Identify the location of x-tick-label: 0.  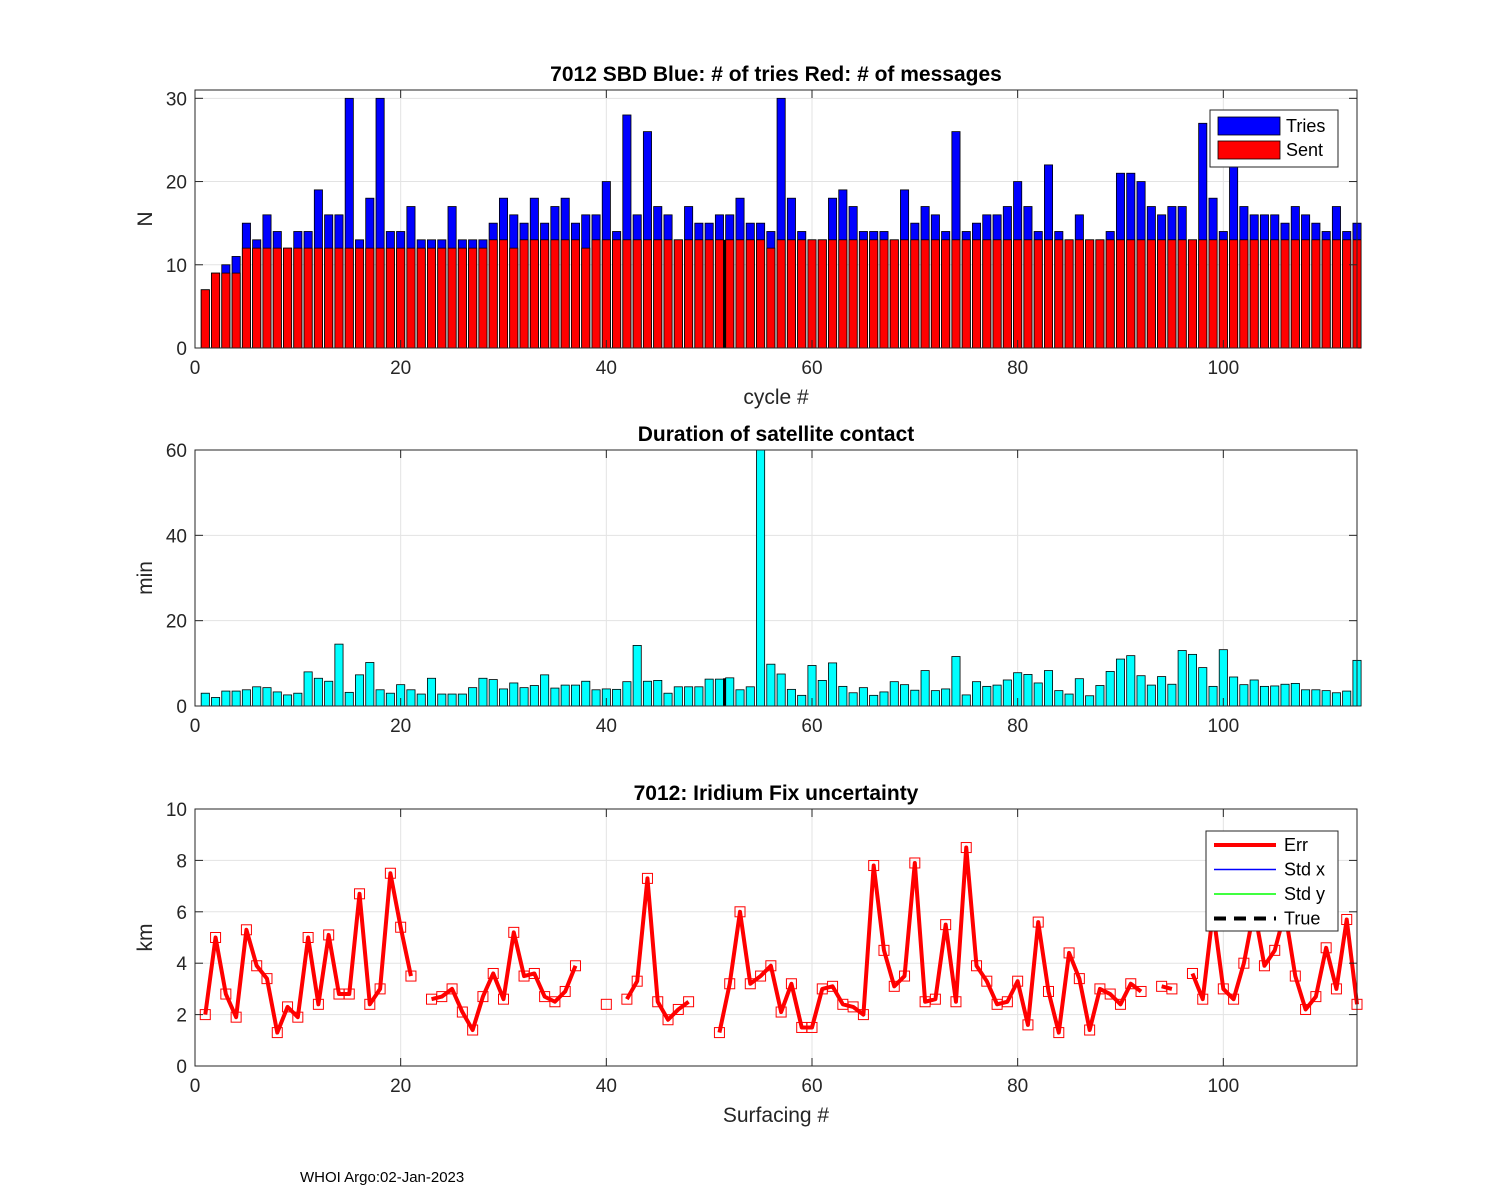
(195, 1086).